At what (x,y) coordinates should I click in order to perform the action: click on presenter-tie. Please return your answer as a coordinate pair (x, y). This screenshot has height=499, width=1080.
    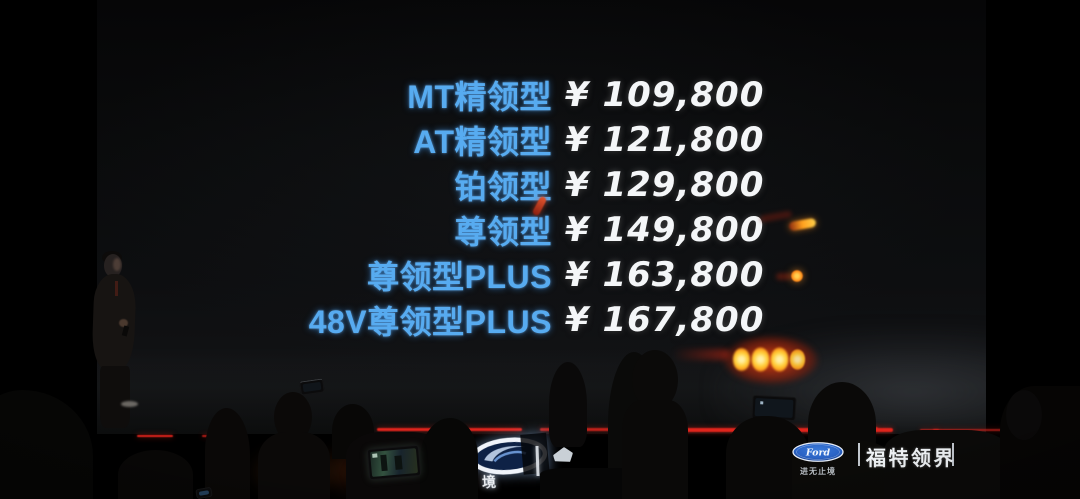
    Looking at the image, I should click on (116, 288).